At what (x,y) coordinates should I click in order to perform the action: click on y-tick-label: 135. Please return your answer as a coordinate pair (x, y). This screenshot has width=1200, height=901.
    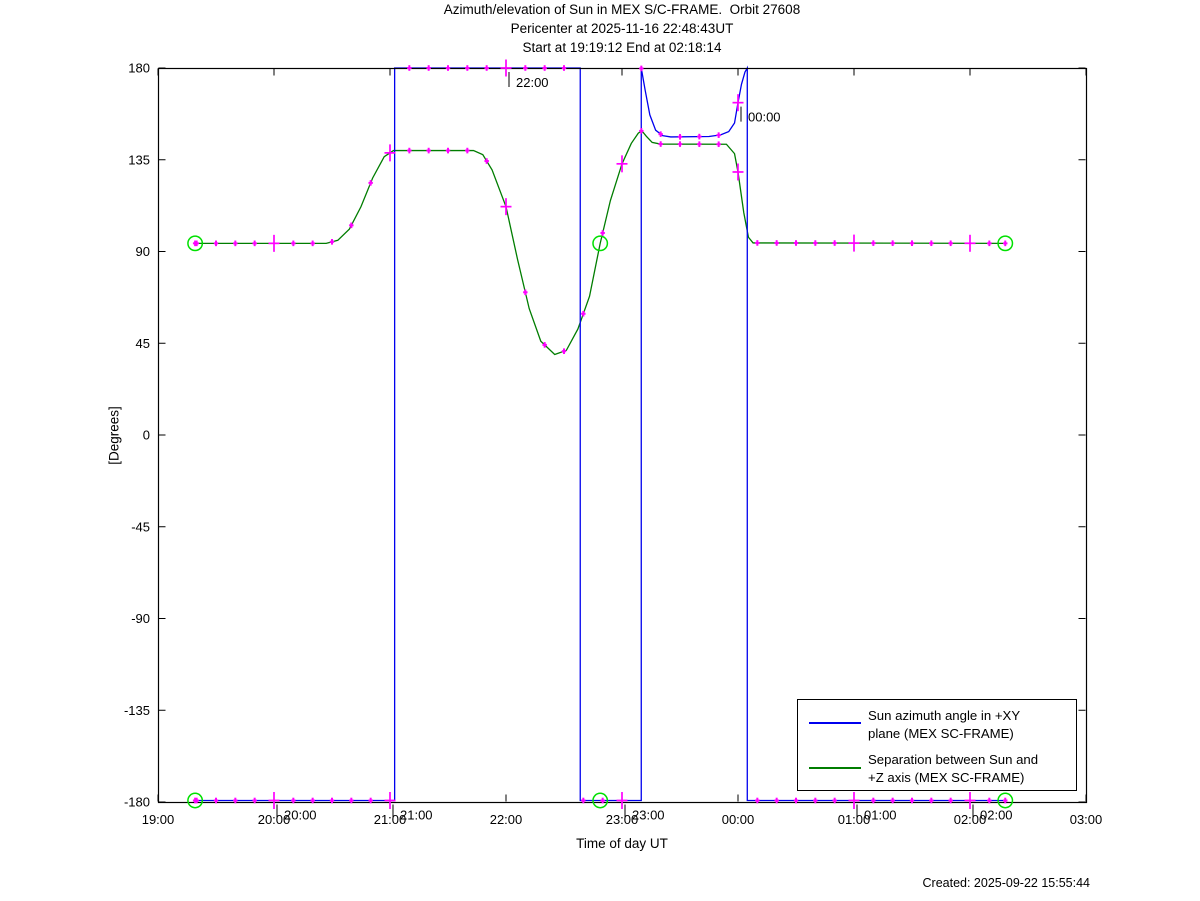
    Looking at the image, I should click on (139, 159).